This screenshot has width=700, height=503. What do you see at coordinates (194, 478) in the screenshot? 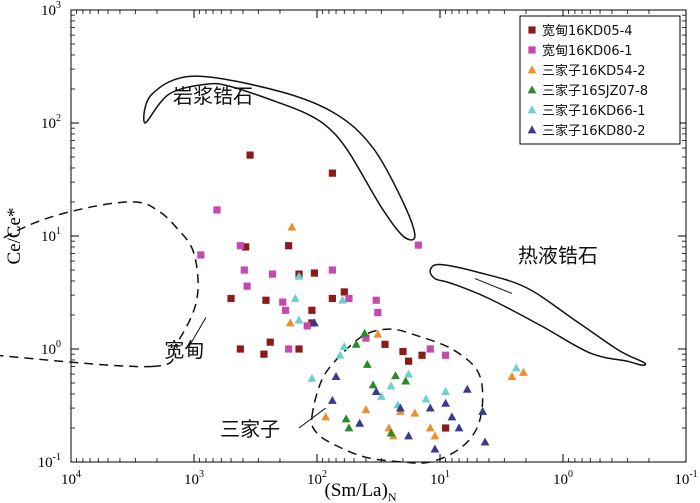
I see `x-tick-label: 10³` at bounding box center [194, 478].